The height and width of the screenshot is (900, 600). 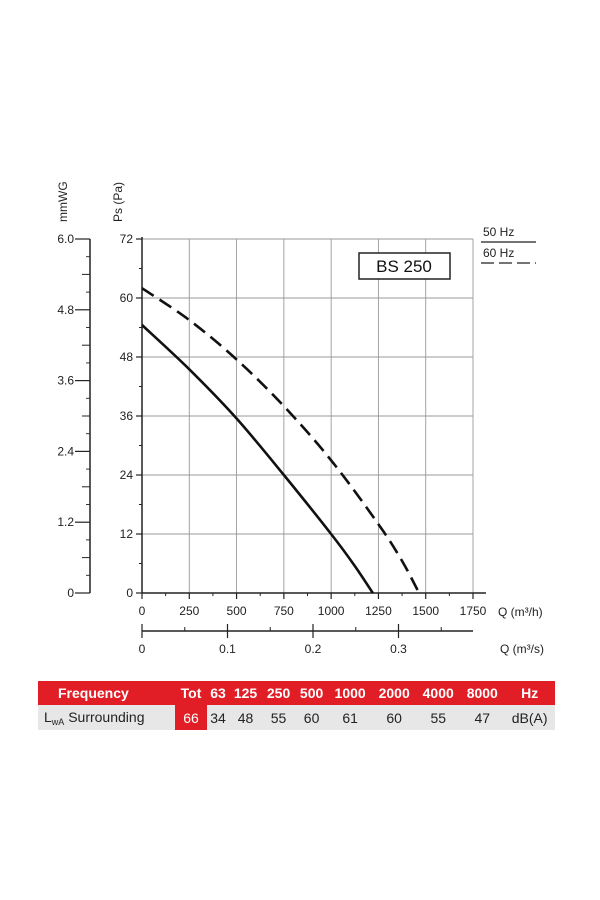 I want to click on lwa-subscript: wA, so click(x=58, y=721).